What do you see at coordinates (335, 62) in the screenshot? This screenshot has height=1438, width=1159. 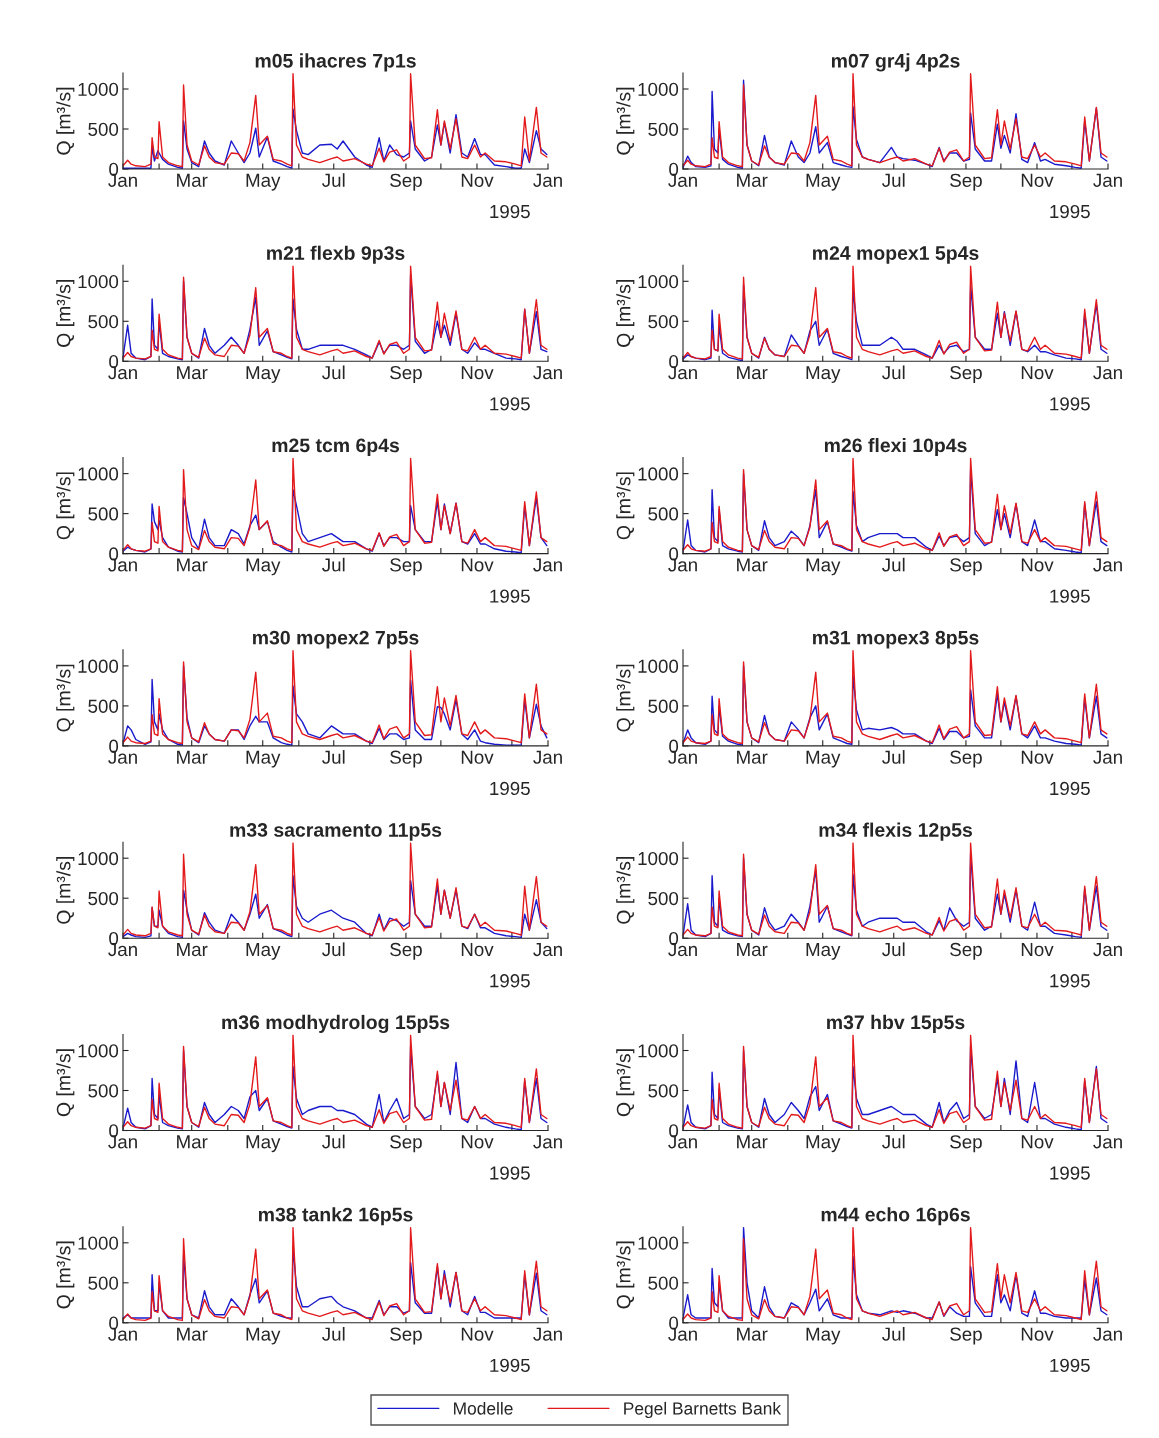 I see `chart-title: m05 ihacres 7p1s` at bounding box center [335, 62].